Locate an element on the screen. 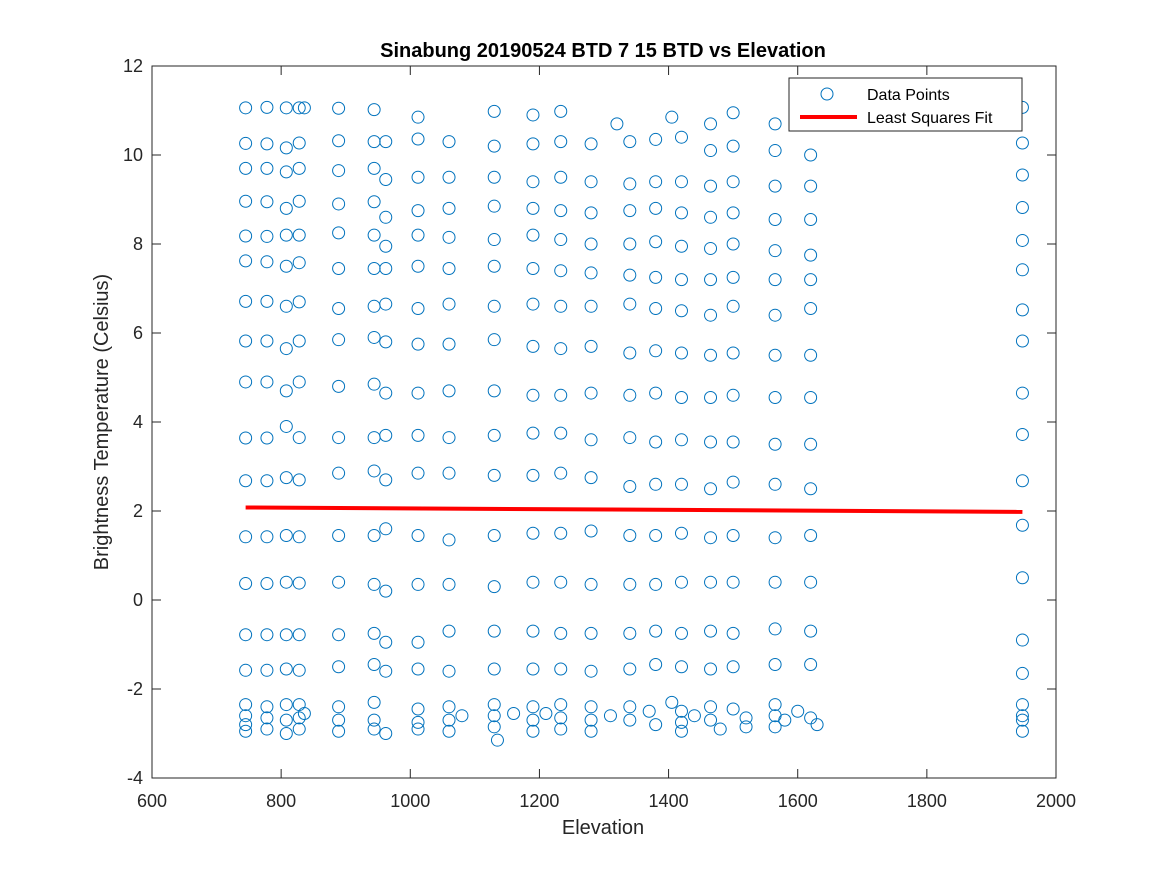  legend-box is located at coordinates (905, 104).